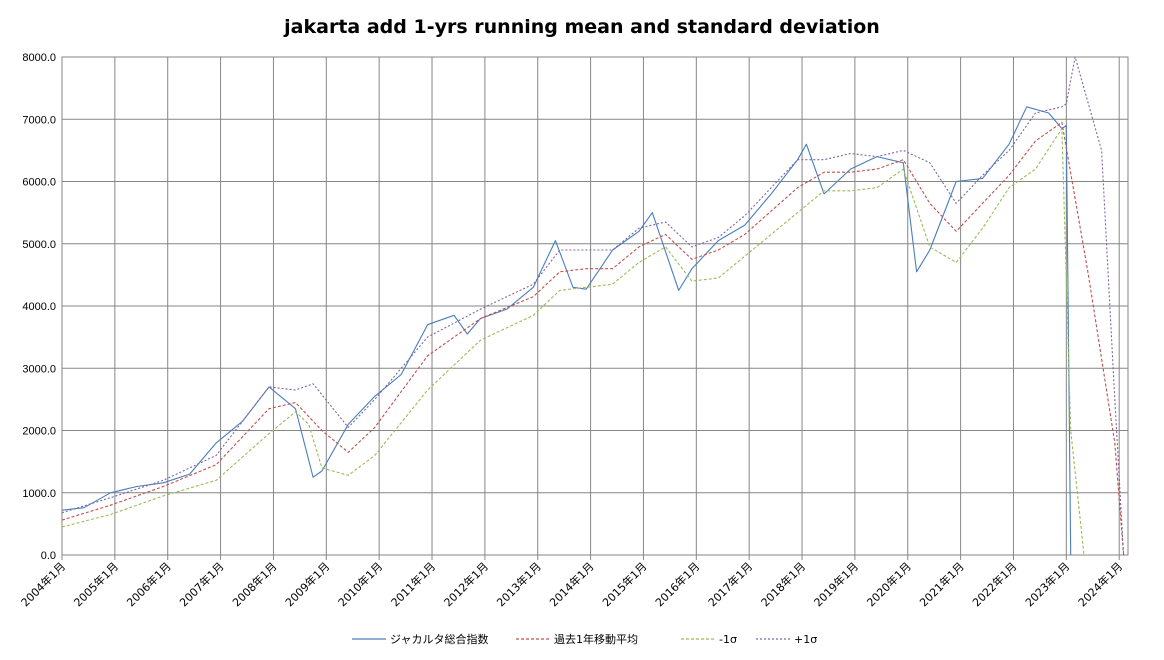 Image resolution: width=1164 pixels, height=660 pixels. Describe the element at coordinates (728, 639) in the screenshot. I see `legend-label: -1σ` at that location.